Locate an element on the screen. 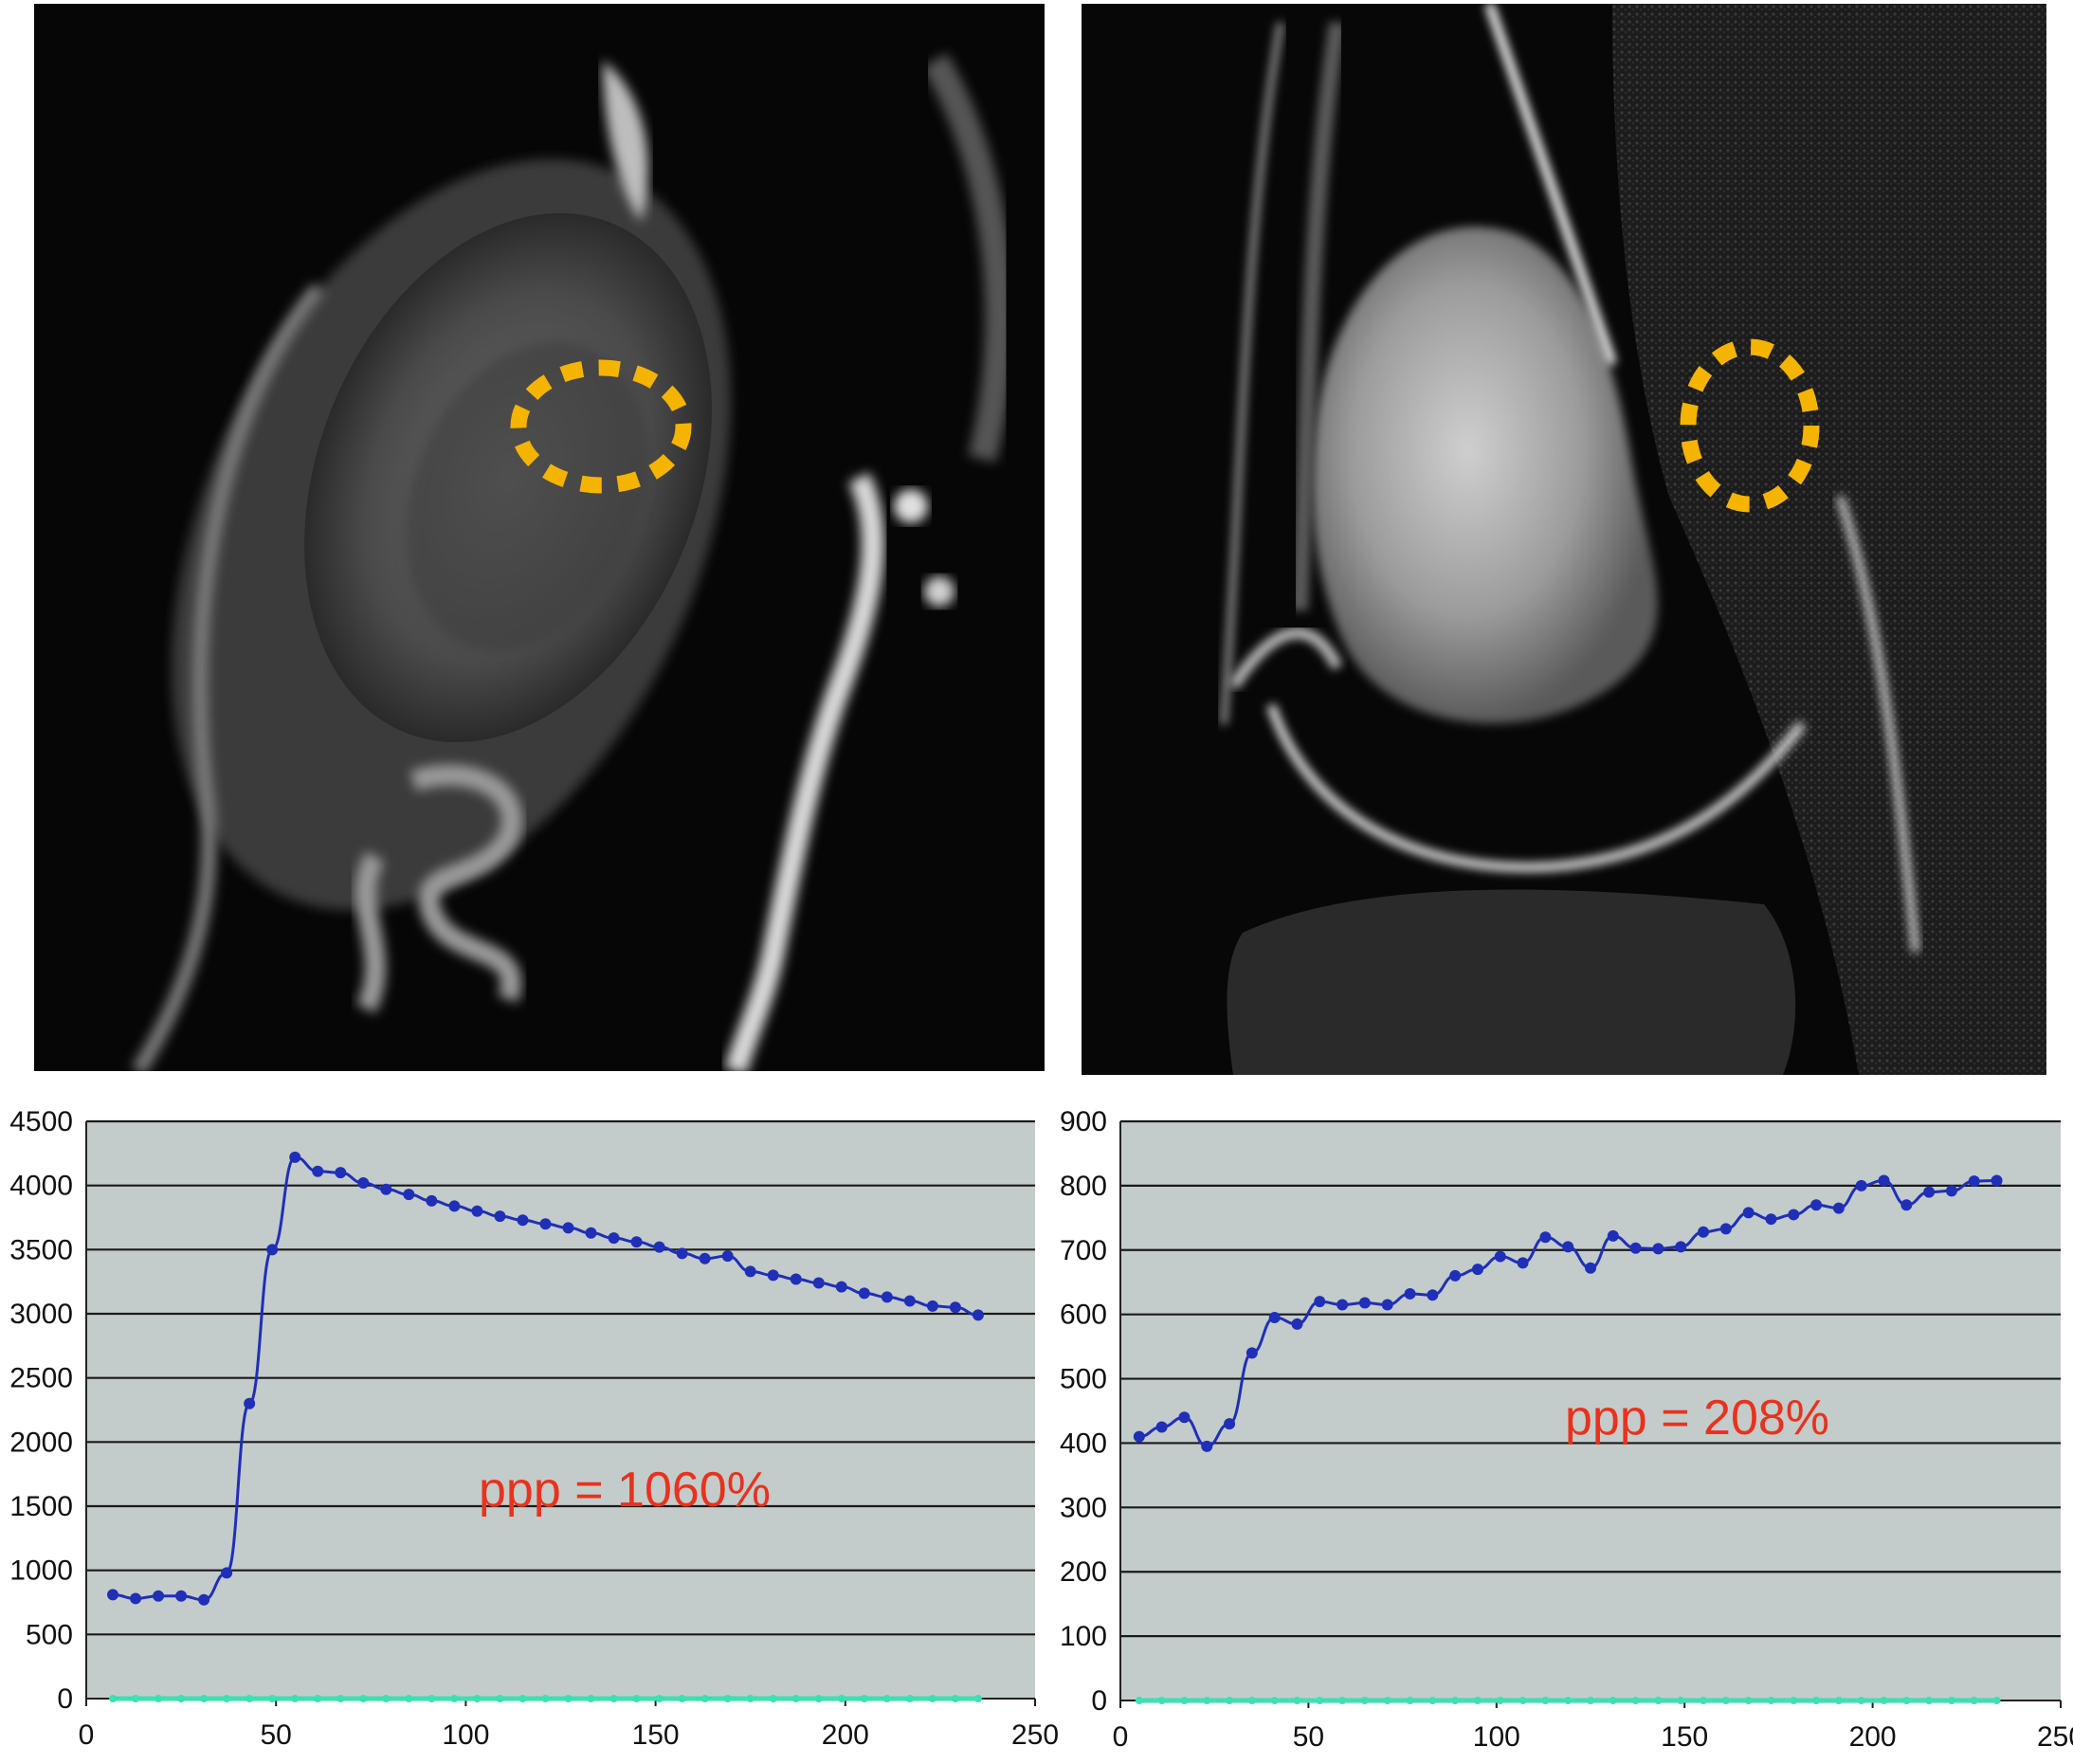 The height and width of the screenshot is (1764, 2073). y-tick-label: 0 is located at coordinates (65, 1699).